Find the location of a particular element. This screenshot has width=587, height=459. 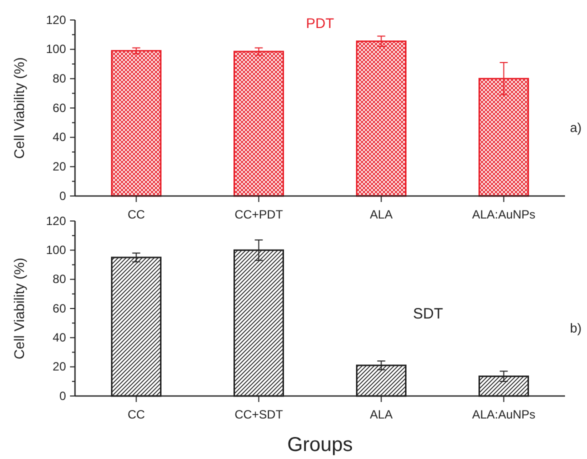

annotation: SDT is located at coordinates (428, 314).